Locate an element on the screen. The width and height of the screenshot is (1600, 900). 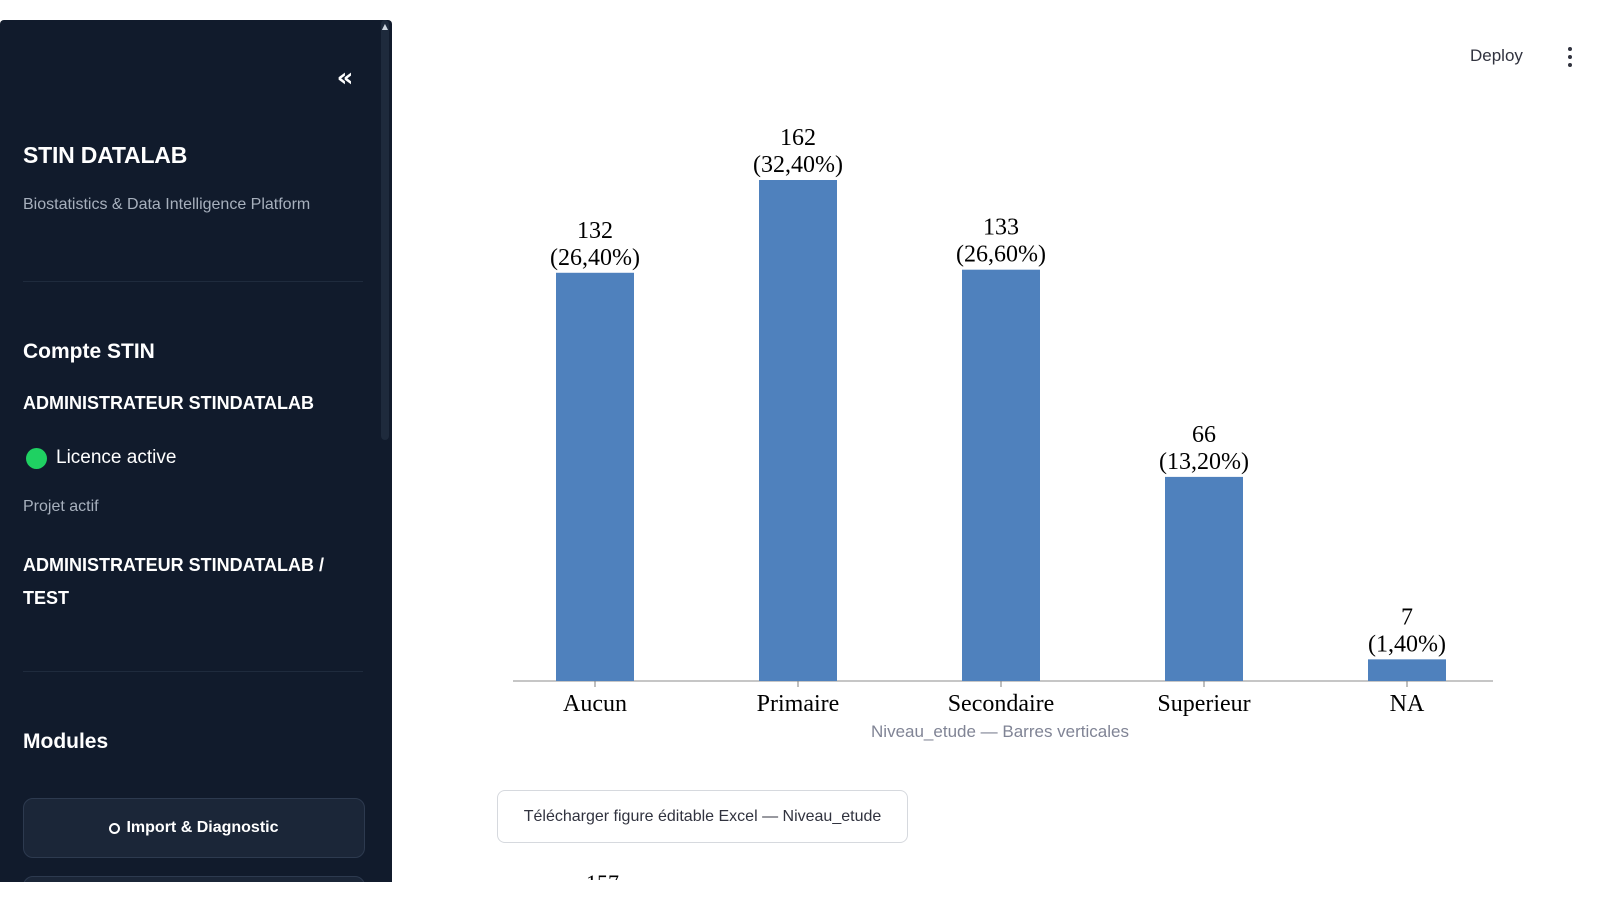
collapse-sidebar-button: « is located at coordinates (345, 78).